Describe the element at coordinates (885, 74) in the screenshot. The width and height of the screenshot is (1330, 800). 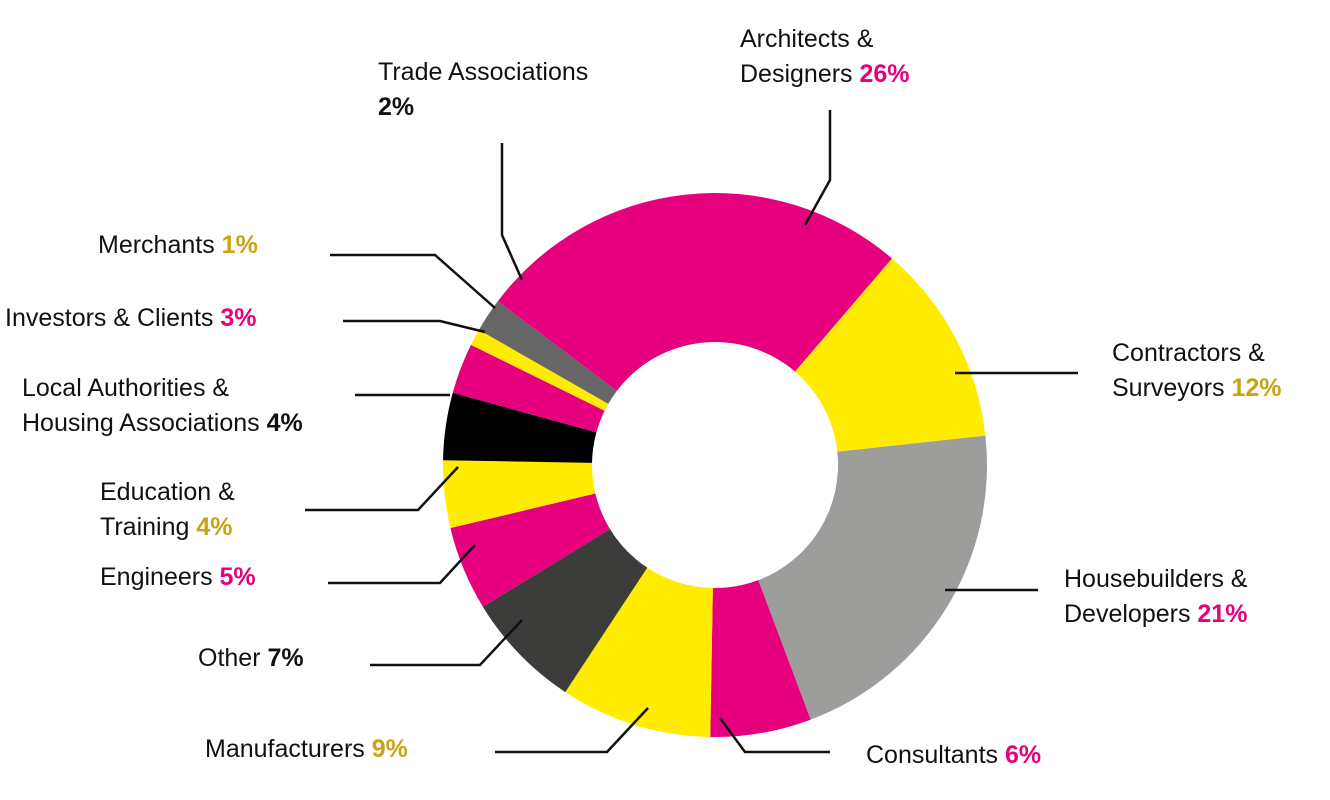
I see `slice-percent: 26%` at that location.